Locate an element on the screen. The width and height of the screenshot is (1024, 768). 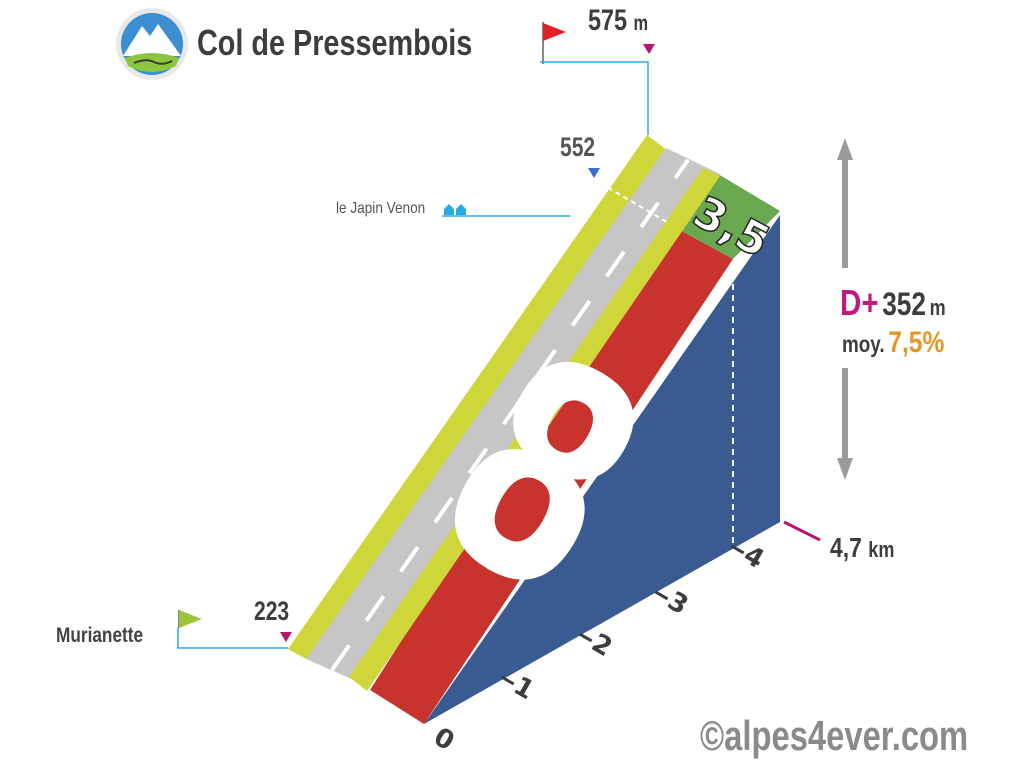
start-altitude: 223 is located at coordinates (272, 611).